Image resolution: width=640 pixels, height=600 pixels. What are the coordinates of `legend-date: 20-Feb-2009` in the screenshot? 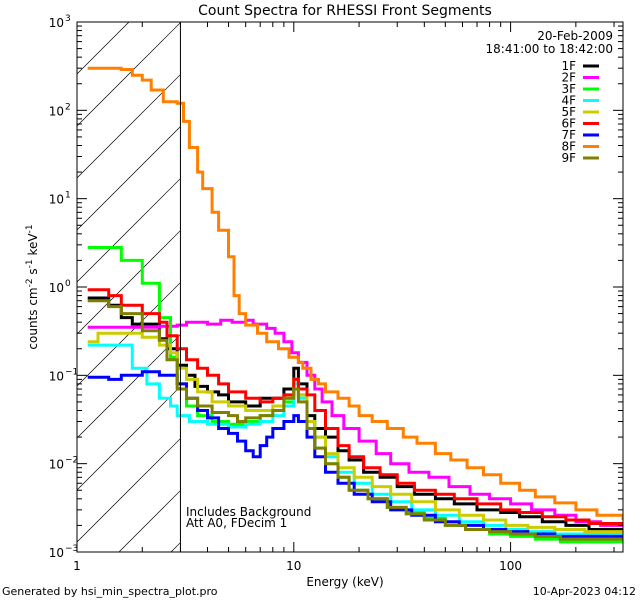 It's located at (575, 36).